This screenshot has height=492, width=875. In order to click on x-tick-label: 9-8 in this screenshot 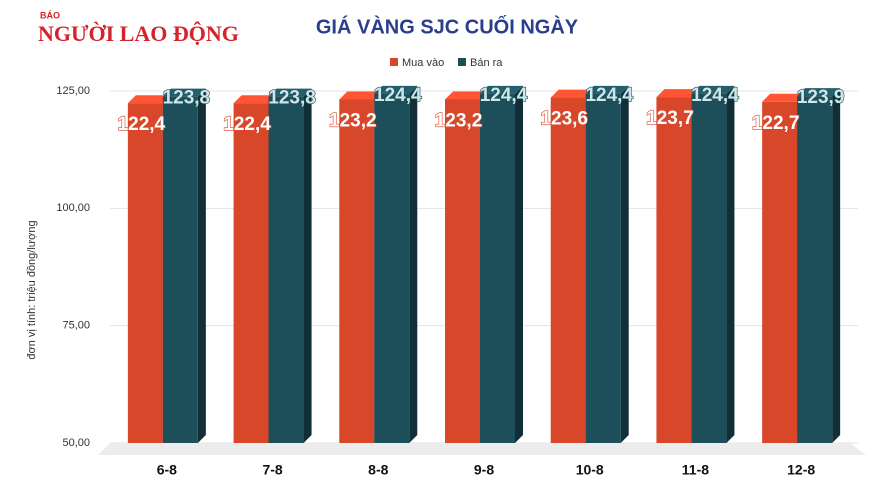, I will do `click(484, 470)`.